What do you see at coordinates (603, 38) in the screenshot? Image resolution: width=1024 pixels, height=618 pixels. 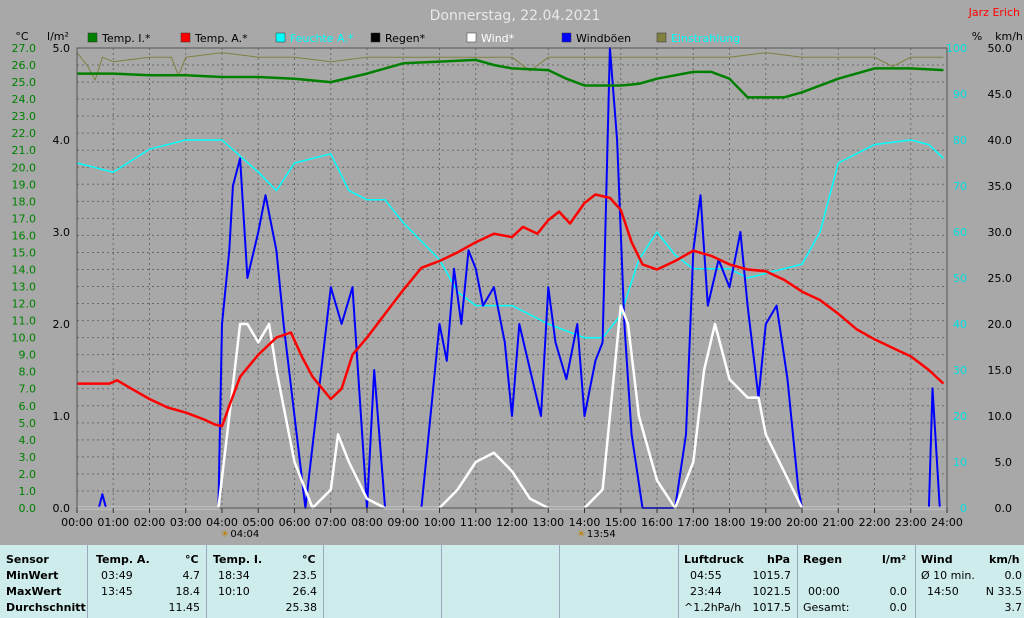 I see `legend-label: Windböen` at bounding box center [603, 38].